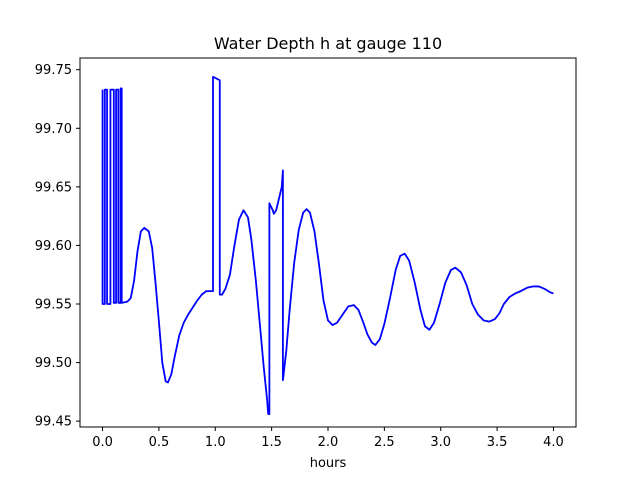 The height and width of the screenshot is (480, 640). Describe the element at coordinates (328, 442) in the screenshot. I see `x-tick-label: 2.0` at that location.